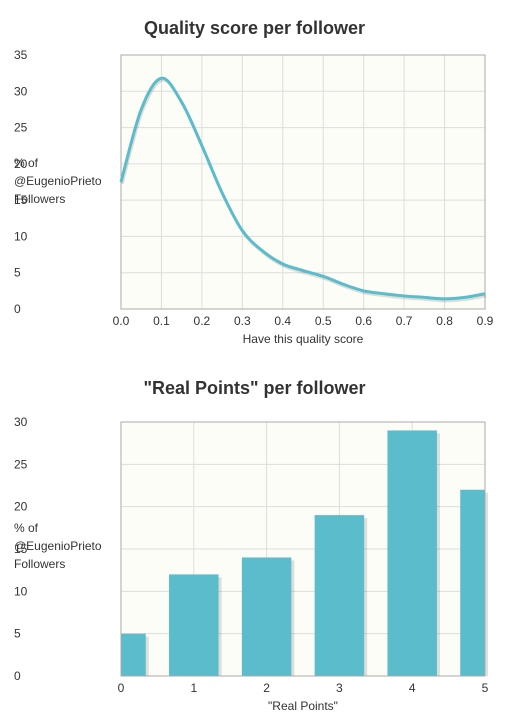  I want to click on chart-title: "Real Points" per follower, so click(254, 388).